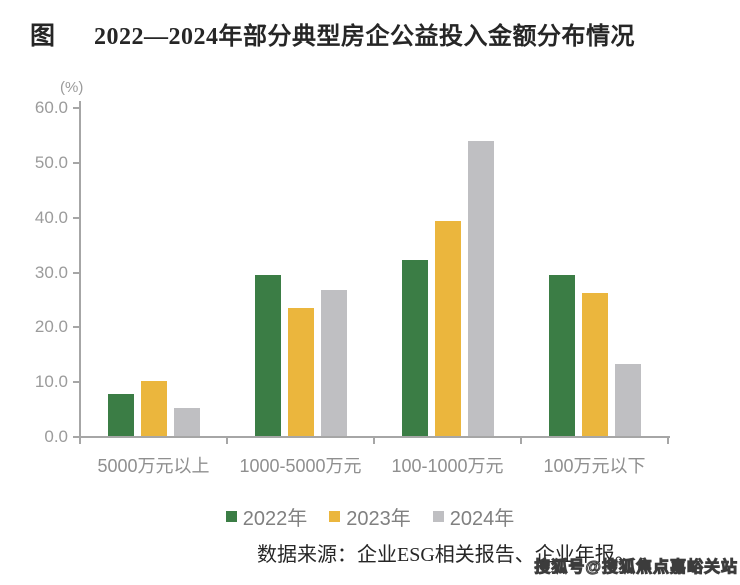  Describe the element at coordinates (51, 272) in the screenshot. I see `y-tick-label: 30.0` at that location.